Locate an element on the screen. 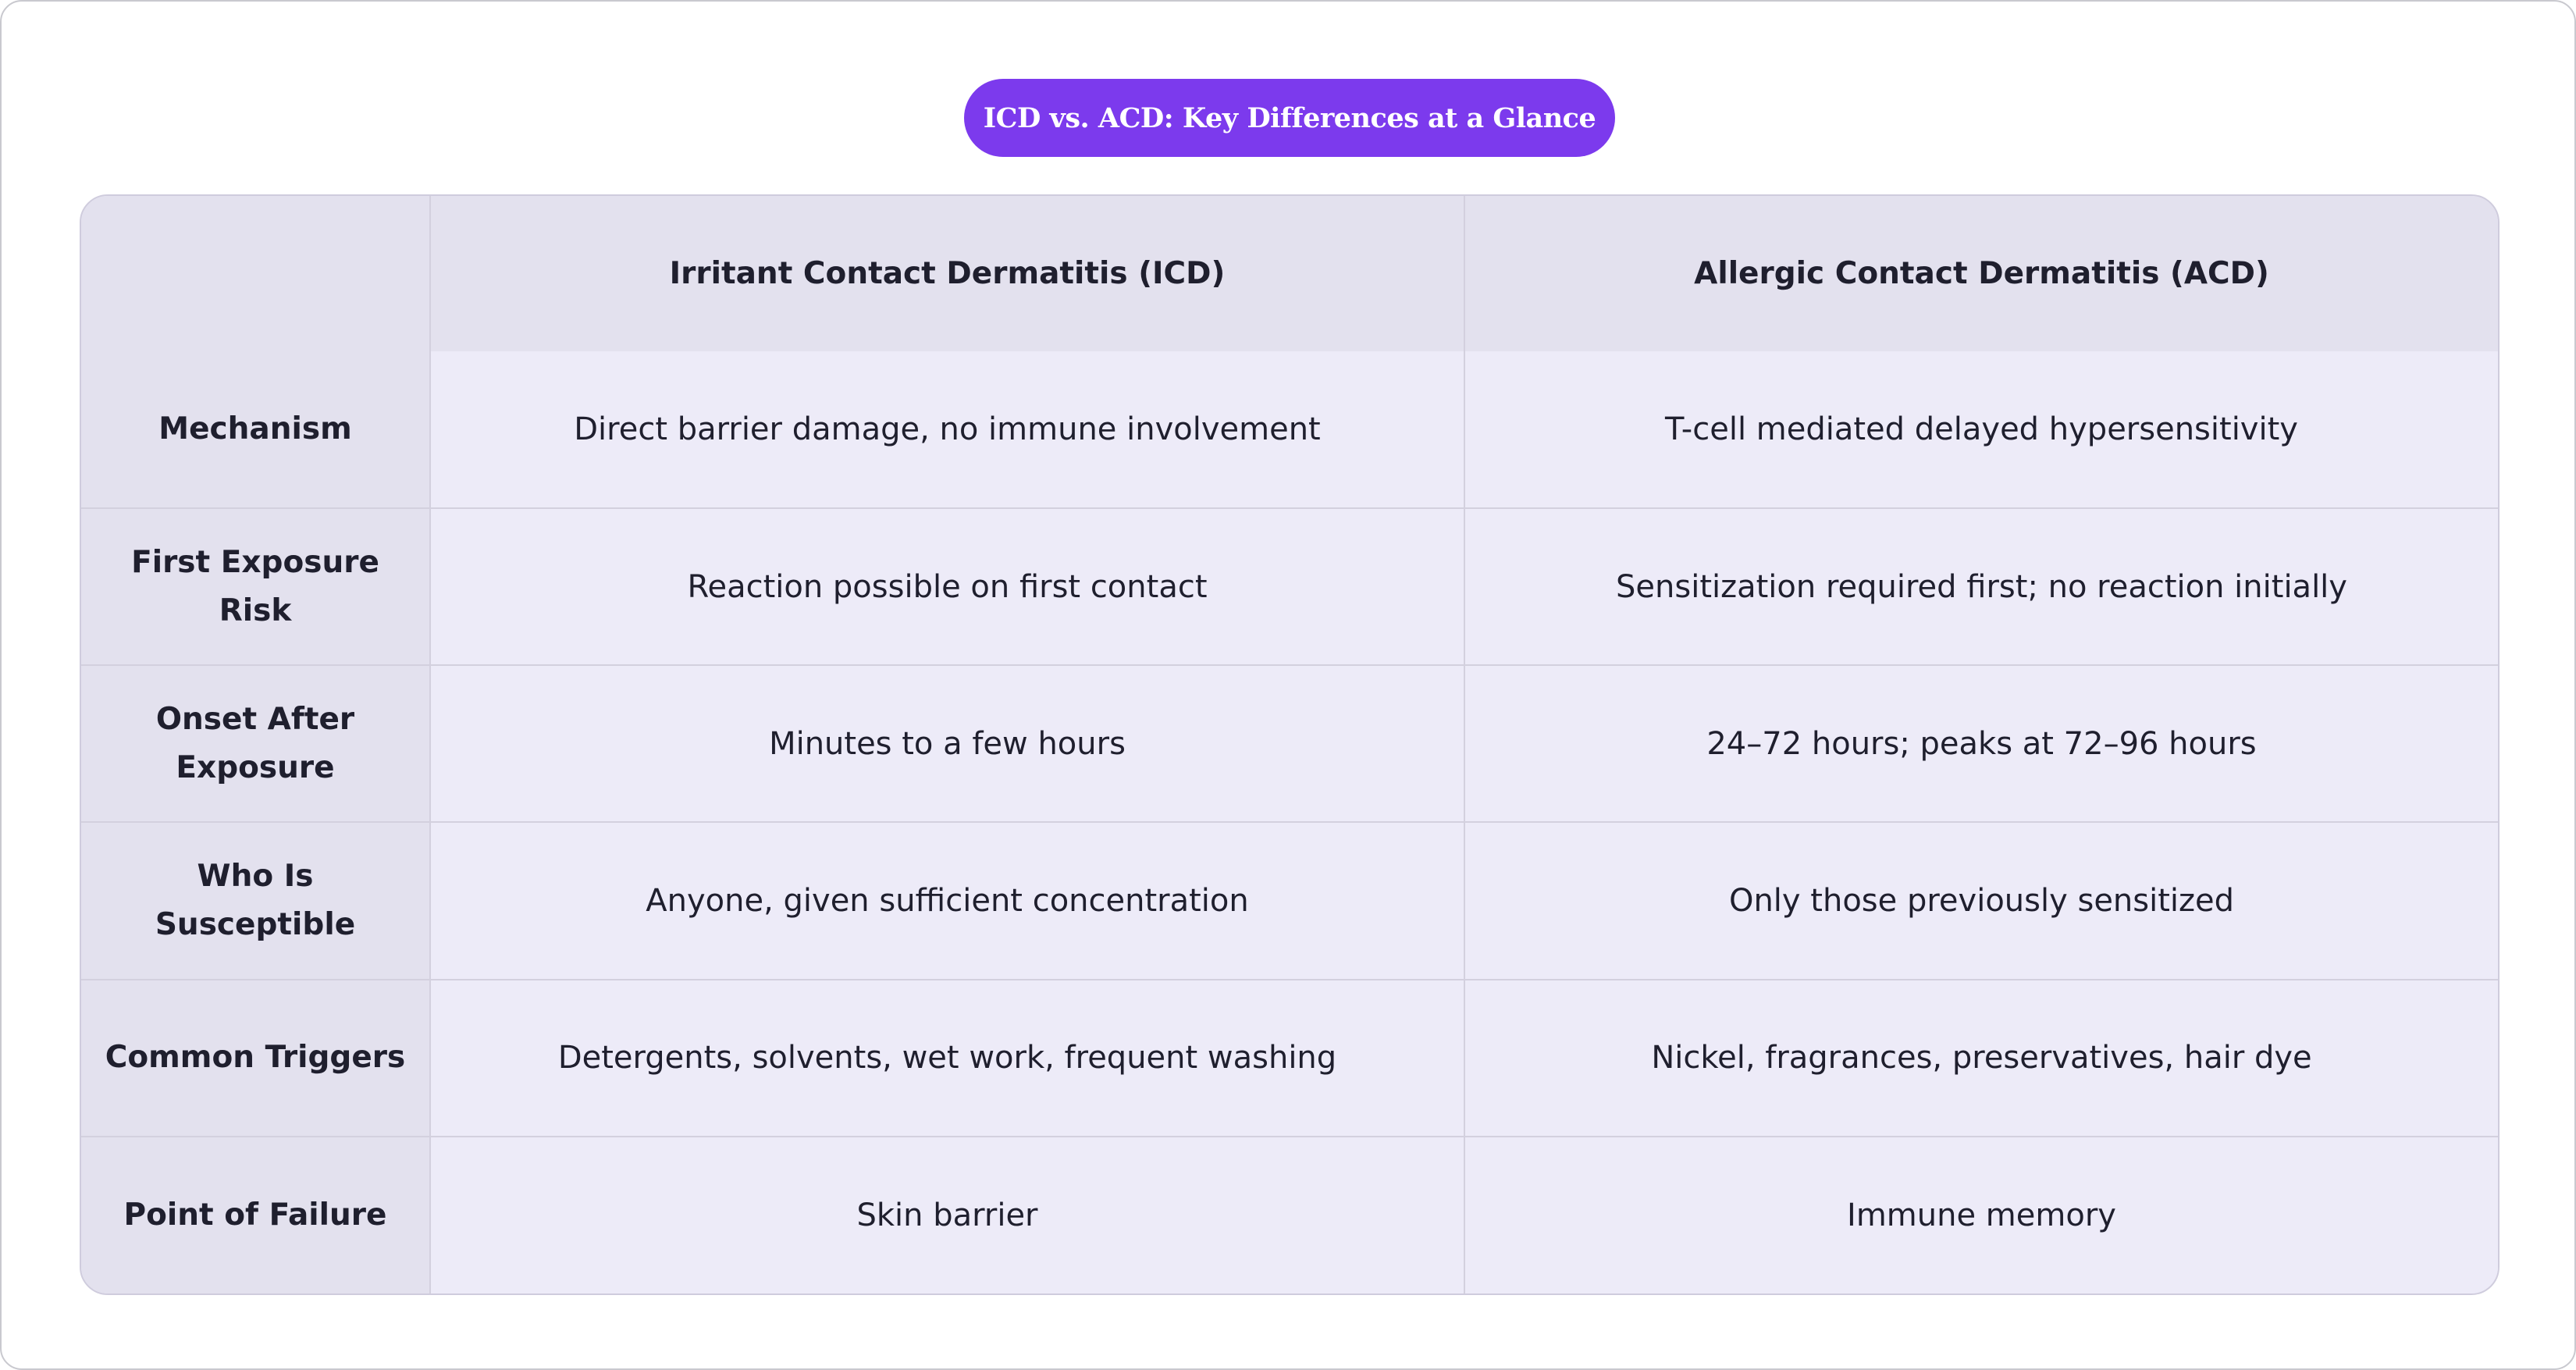 The height and width of the screenshot is (1370, 2576). row-label: Mechanism is located at coordinates (256, 430).